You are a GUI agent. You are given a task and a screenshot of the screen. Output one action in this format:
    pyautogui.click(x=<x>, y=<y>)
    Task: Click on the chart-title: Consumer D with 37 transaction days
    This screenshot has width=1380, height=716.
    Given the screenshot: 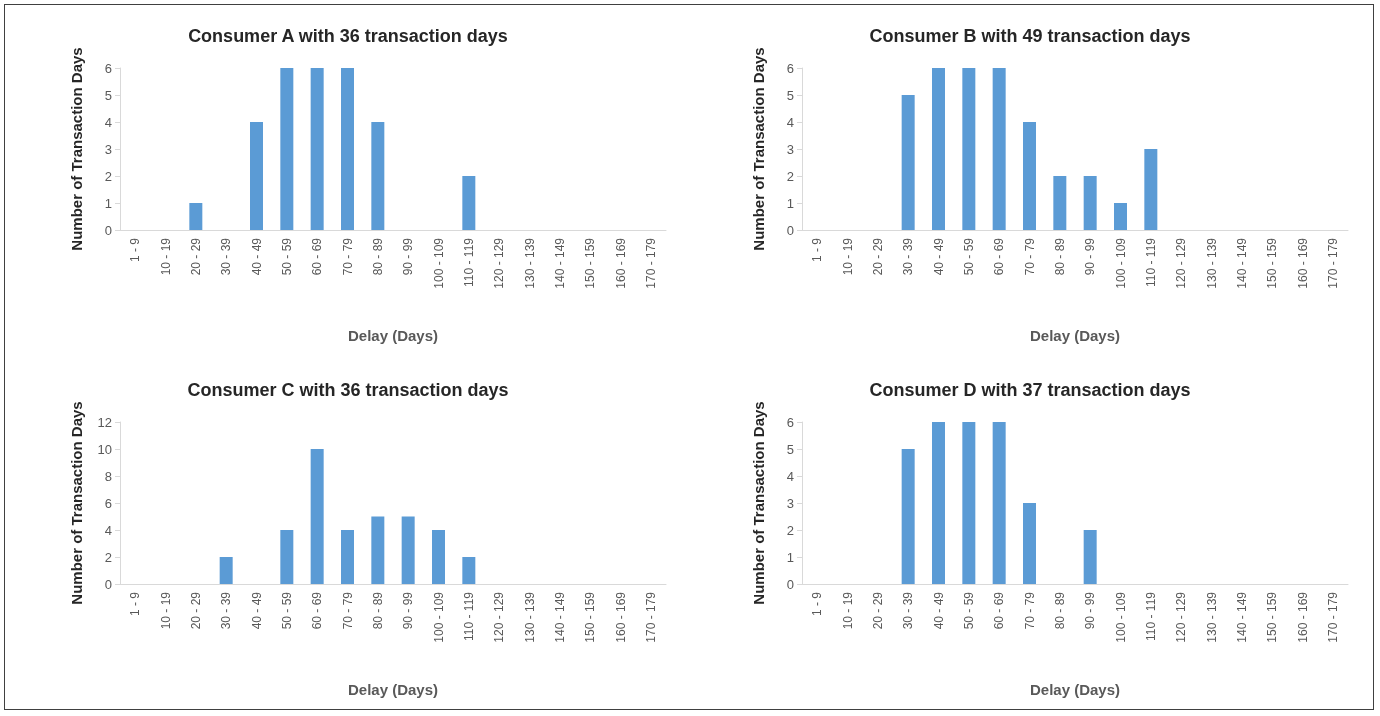 What is the action you would take?
    pyautogui.click(x=1030, y=390)
    